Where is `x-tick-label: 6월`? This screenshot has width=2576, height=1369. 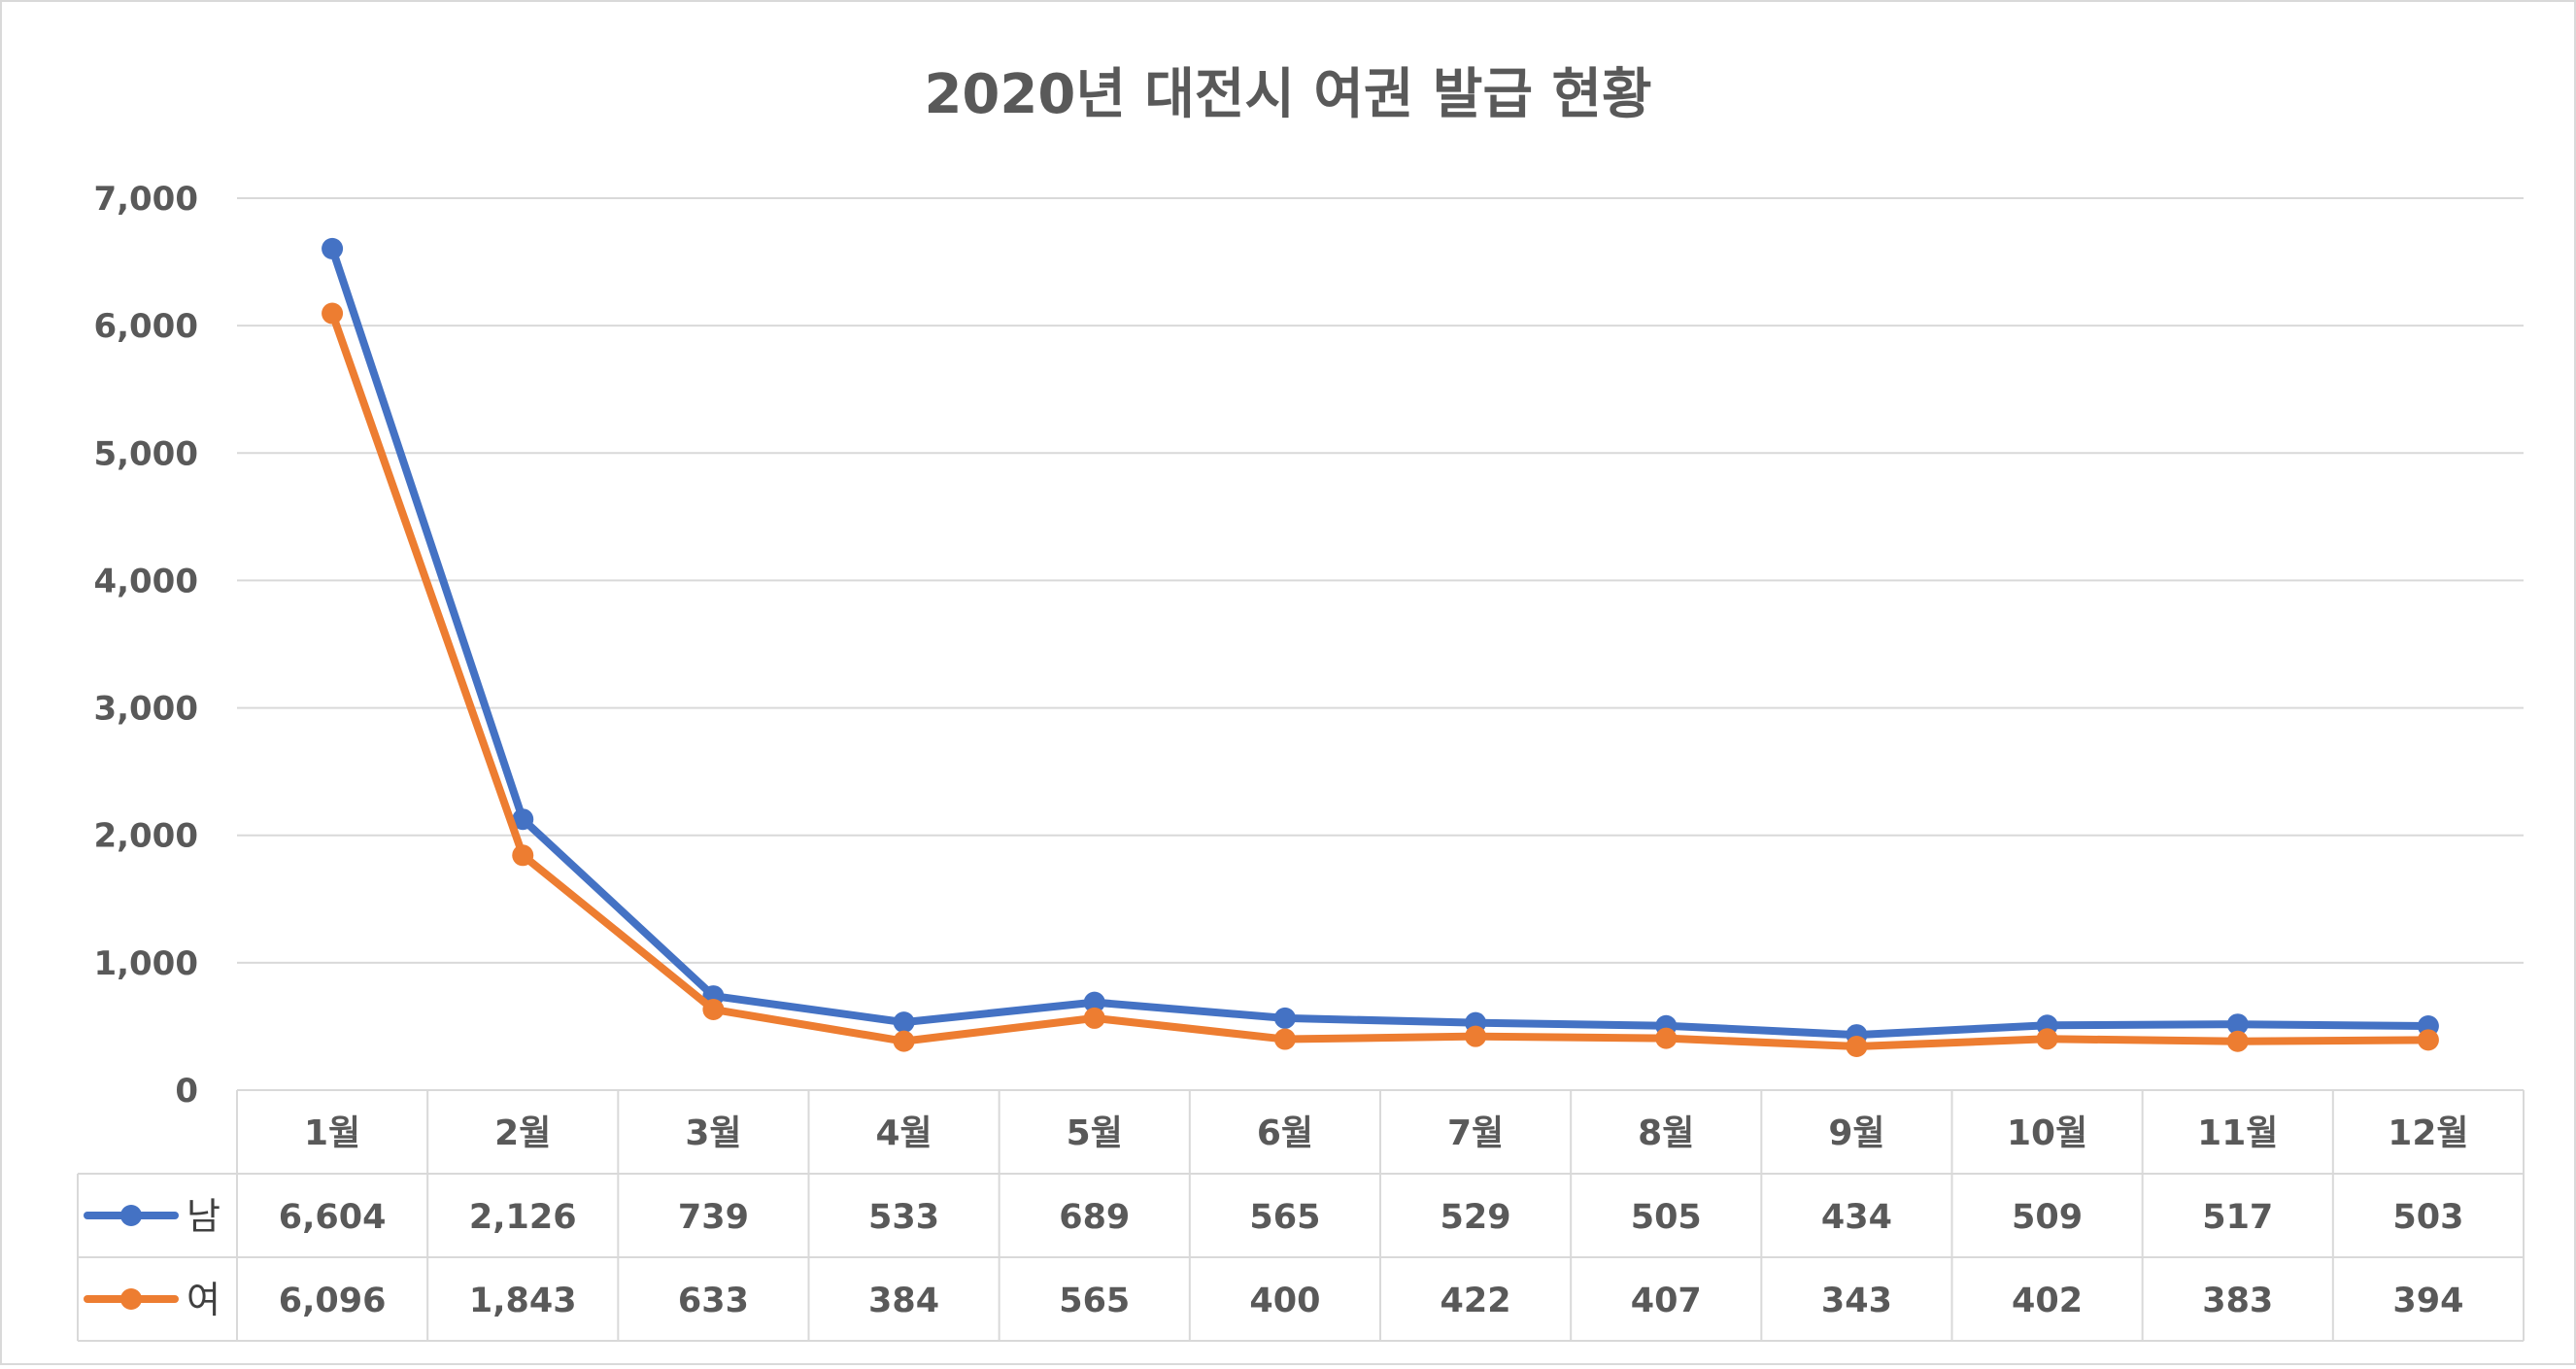 x-tick-label: 6월 is located at coordinates (1285, 1133).